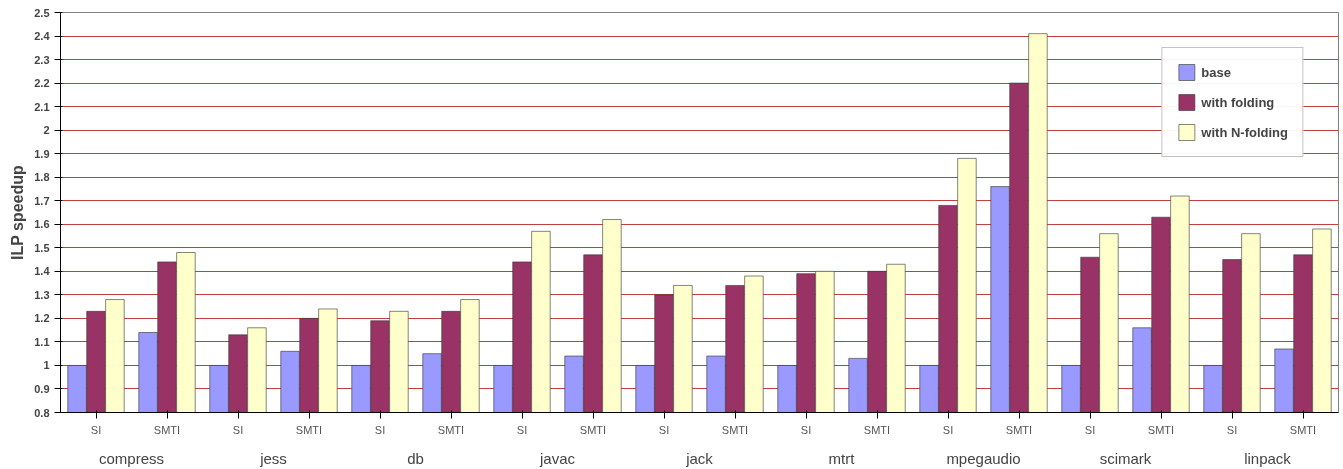 The image size is (1343, 469). What do you see at coordinates (699, 458) in the screenshot?
I see `text: jack` at bounding box center [699, 458].